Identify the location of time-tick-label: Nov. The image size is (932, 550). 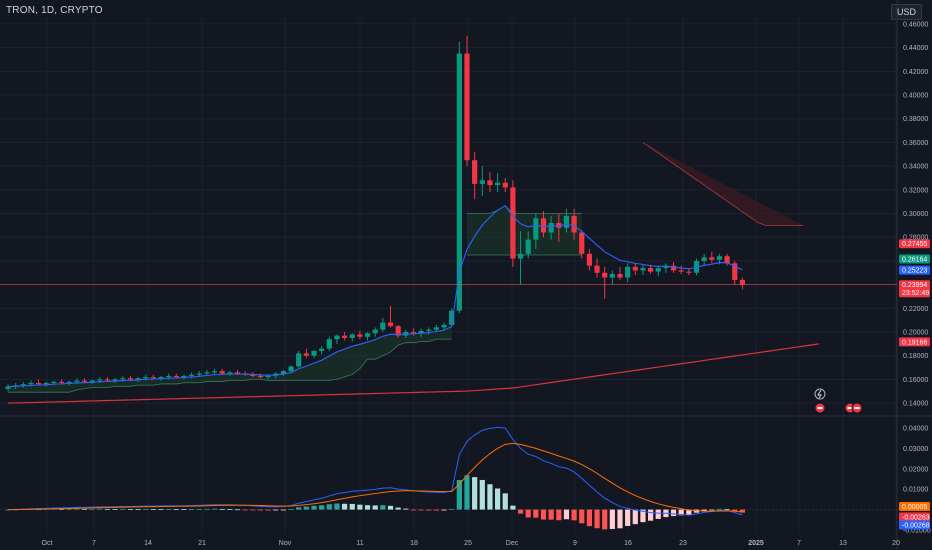
(285, 543).